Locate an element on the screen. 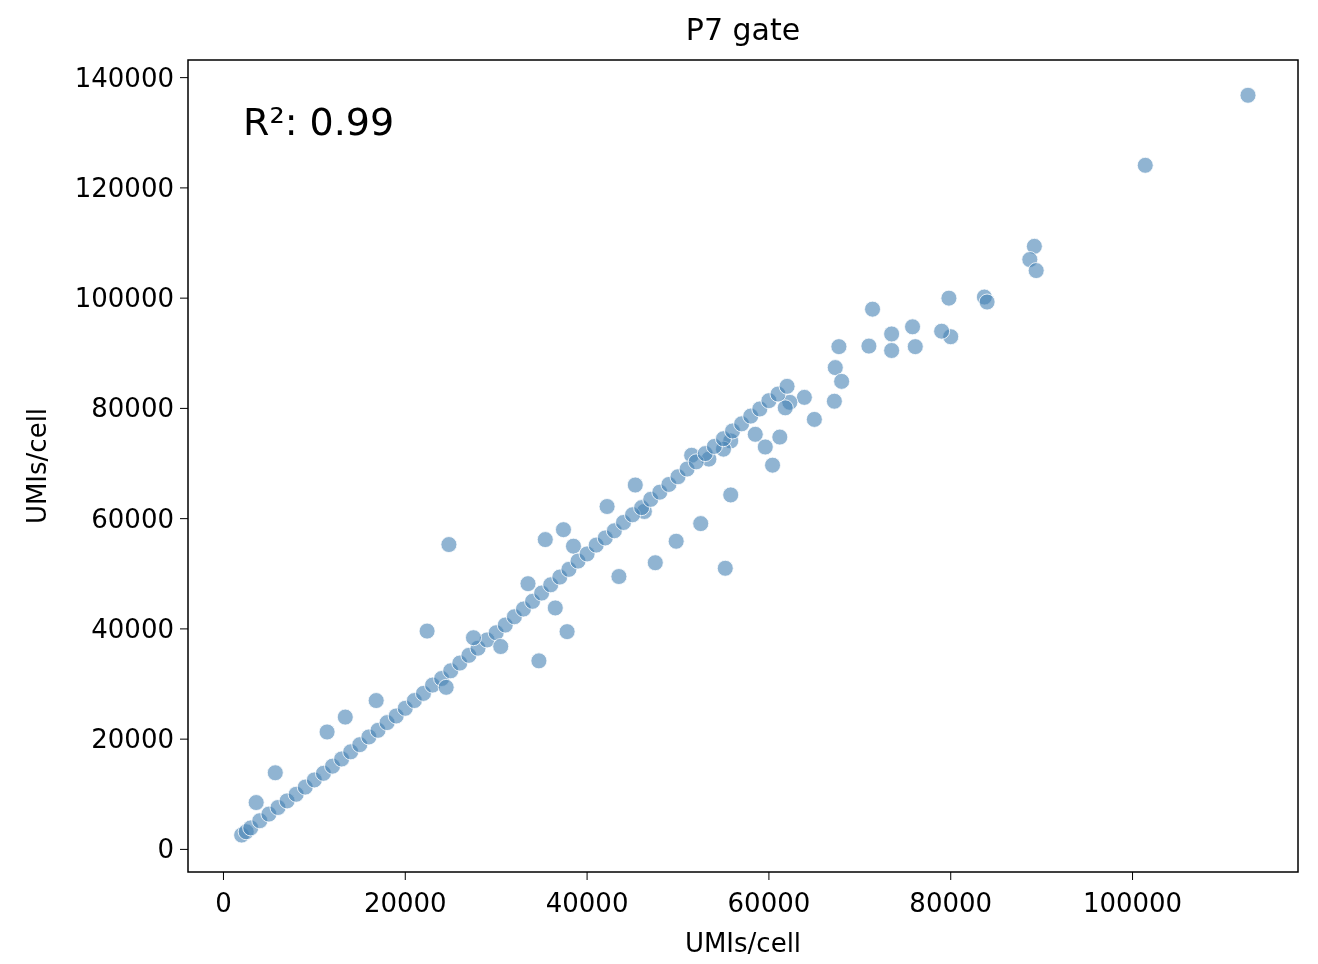  chart-title: P7 gate is located at coordinates (743, 29).